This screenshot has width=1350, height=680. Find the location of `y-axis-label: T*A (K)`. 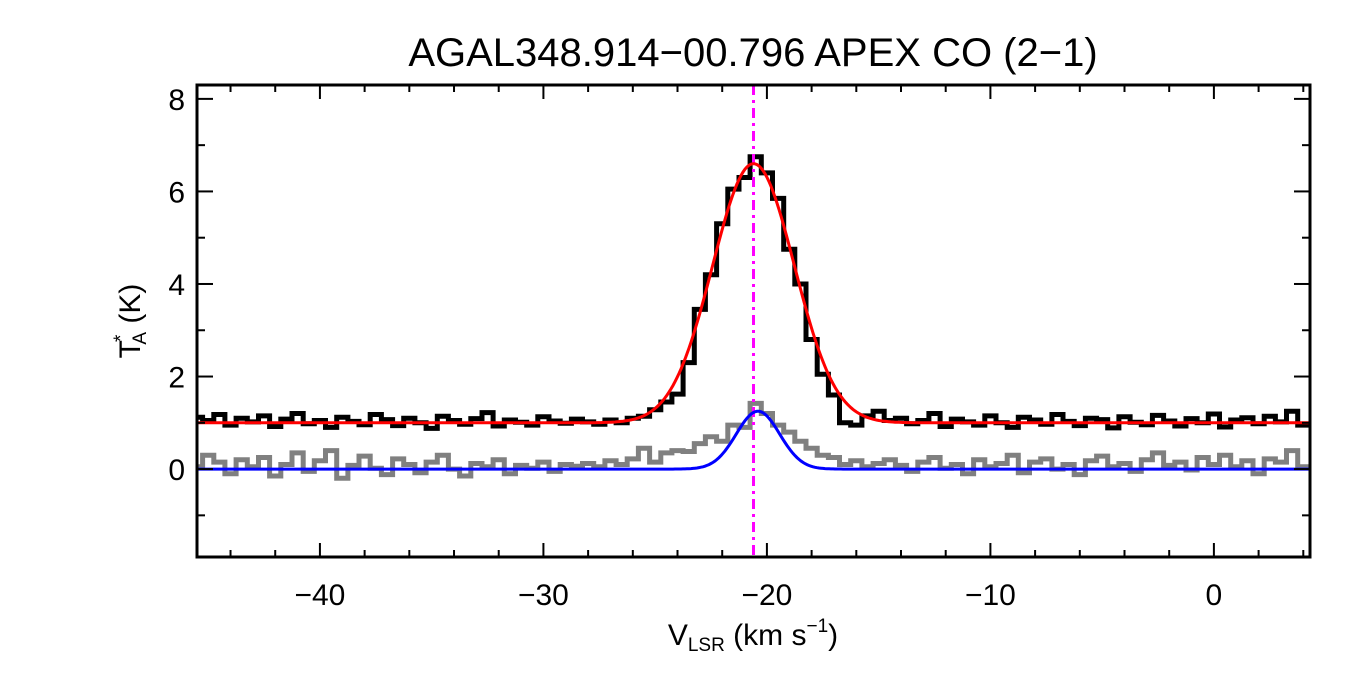

y-axis-label: T*A (K) is located at coordinates (131, 321).